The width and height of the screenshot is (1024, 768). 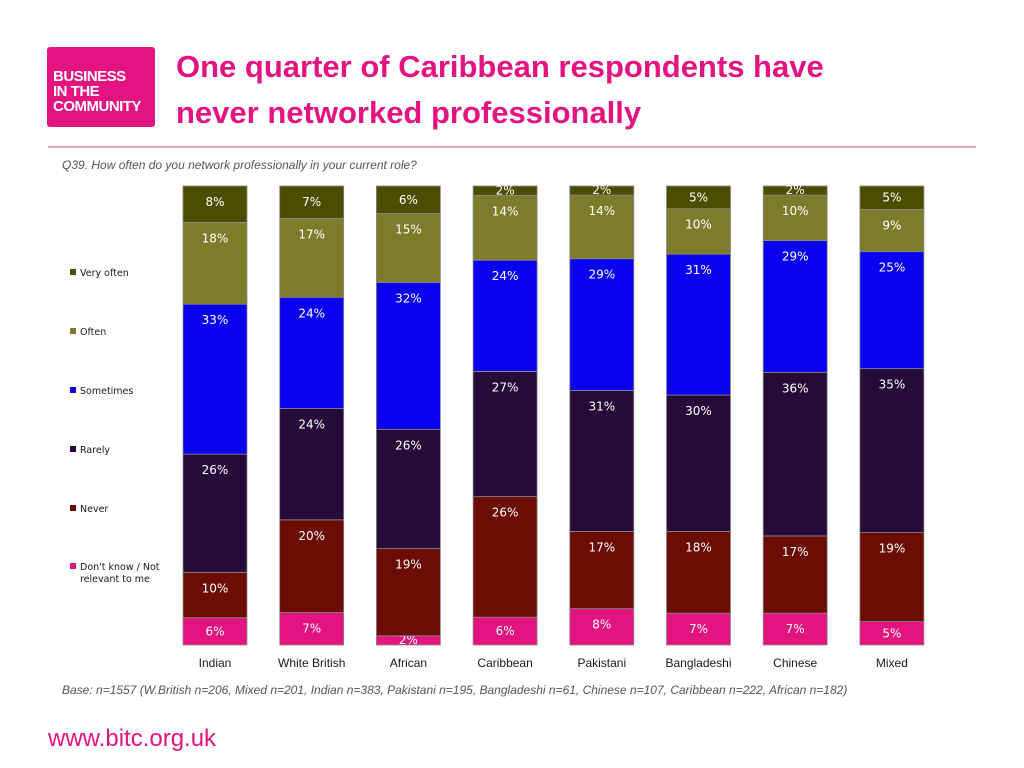 What do you see at coordinates (120, 567) in the screenshot?
I see `legend-label: Don't know / Not` at bounding box center [120, 567].